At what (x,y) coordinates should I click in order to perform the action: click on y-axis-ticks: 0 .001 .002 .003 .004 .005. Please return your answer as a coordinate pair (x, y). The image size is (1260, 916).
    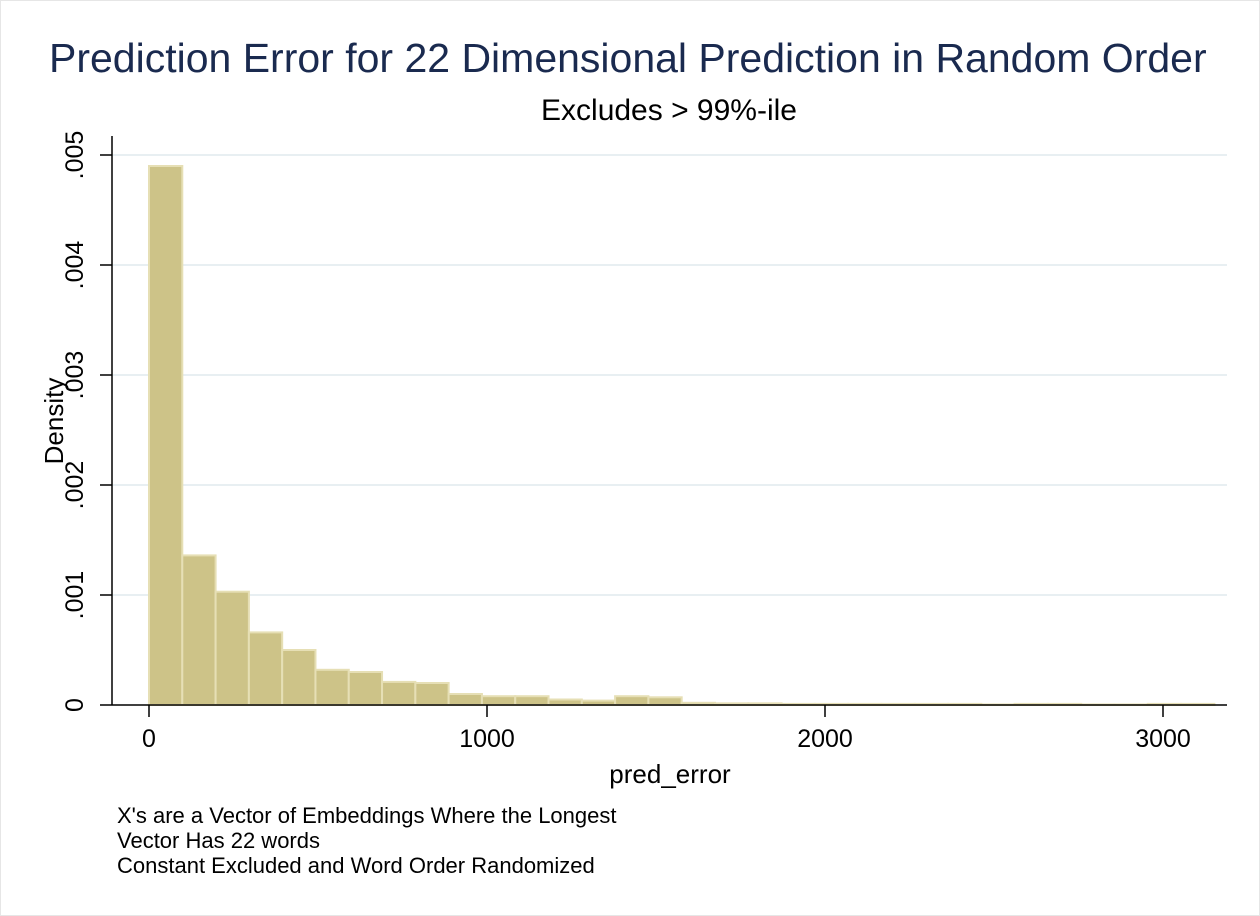
    Looking at the image, I should click on (86, 421).